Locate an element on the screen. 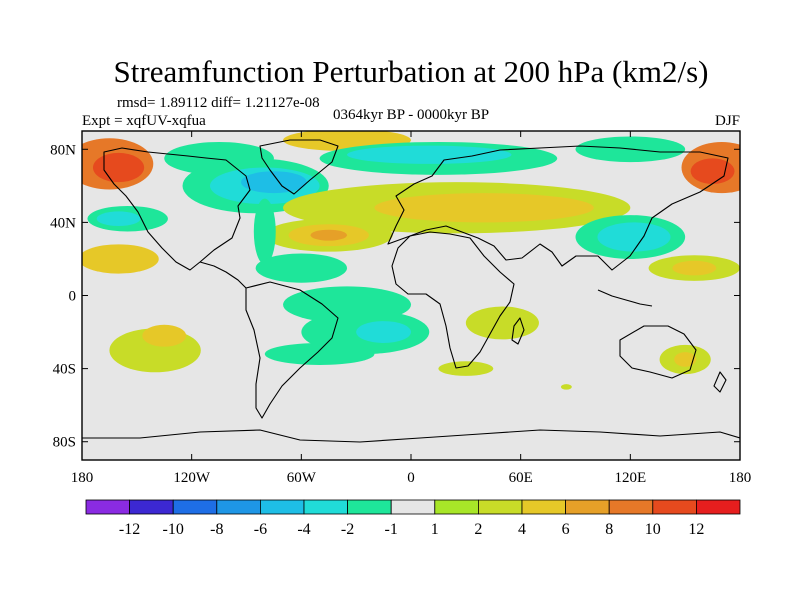 The width and height of the screenshot is (800, 600). colorbar-label: -8 is located at coordinates (216, 529).